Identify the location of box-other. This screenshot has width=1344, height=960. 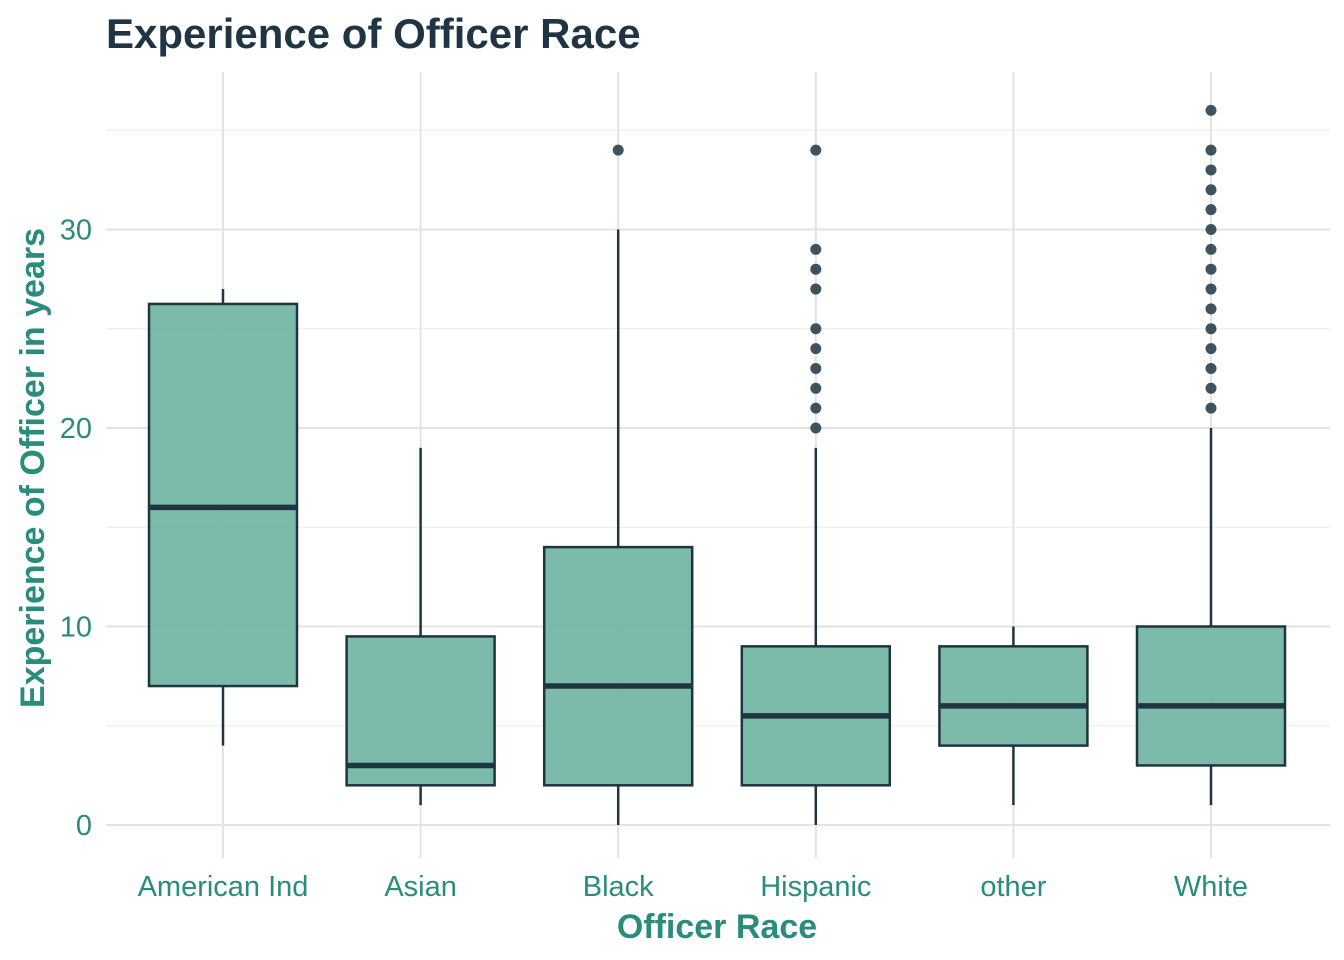
(1013, 716).